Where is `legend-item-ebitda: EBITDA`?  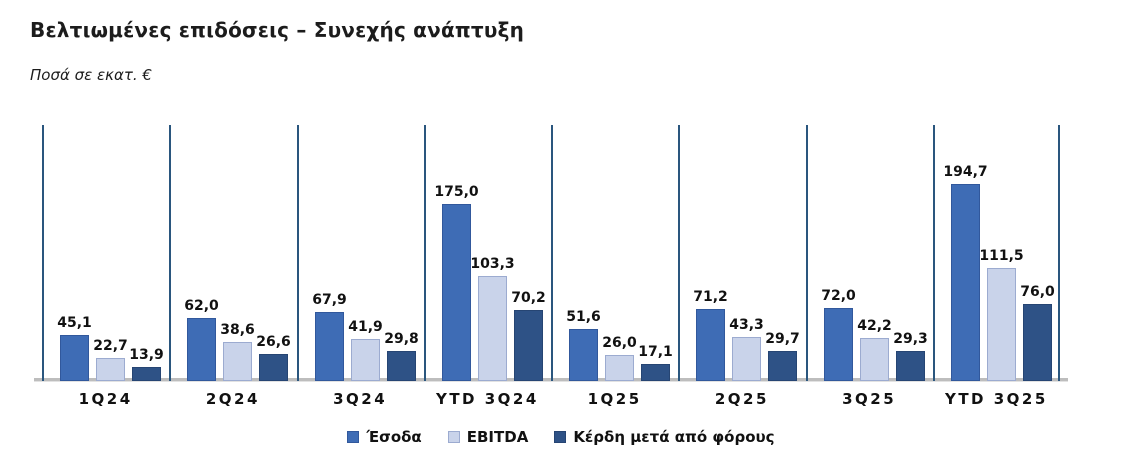
legend-item-ebitda: EBITDA is located at coordinates (488, 437).